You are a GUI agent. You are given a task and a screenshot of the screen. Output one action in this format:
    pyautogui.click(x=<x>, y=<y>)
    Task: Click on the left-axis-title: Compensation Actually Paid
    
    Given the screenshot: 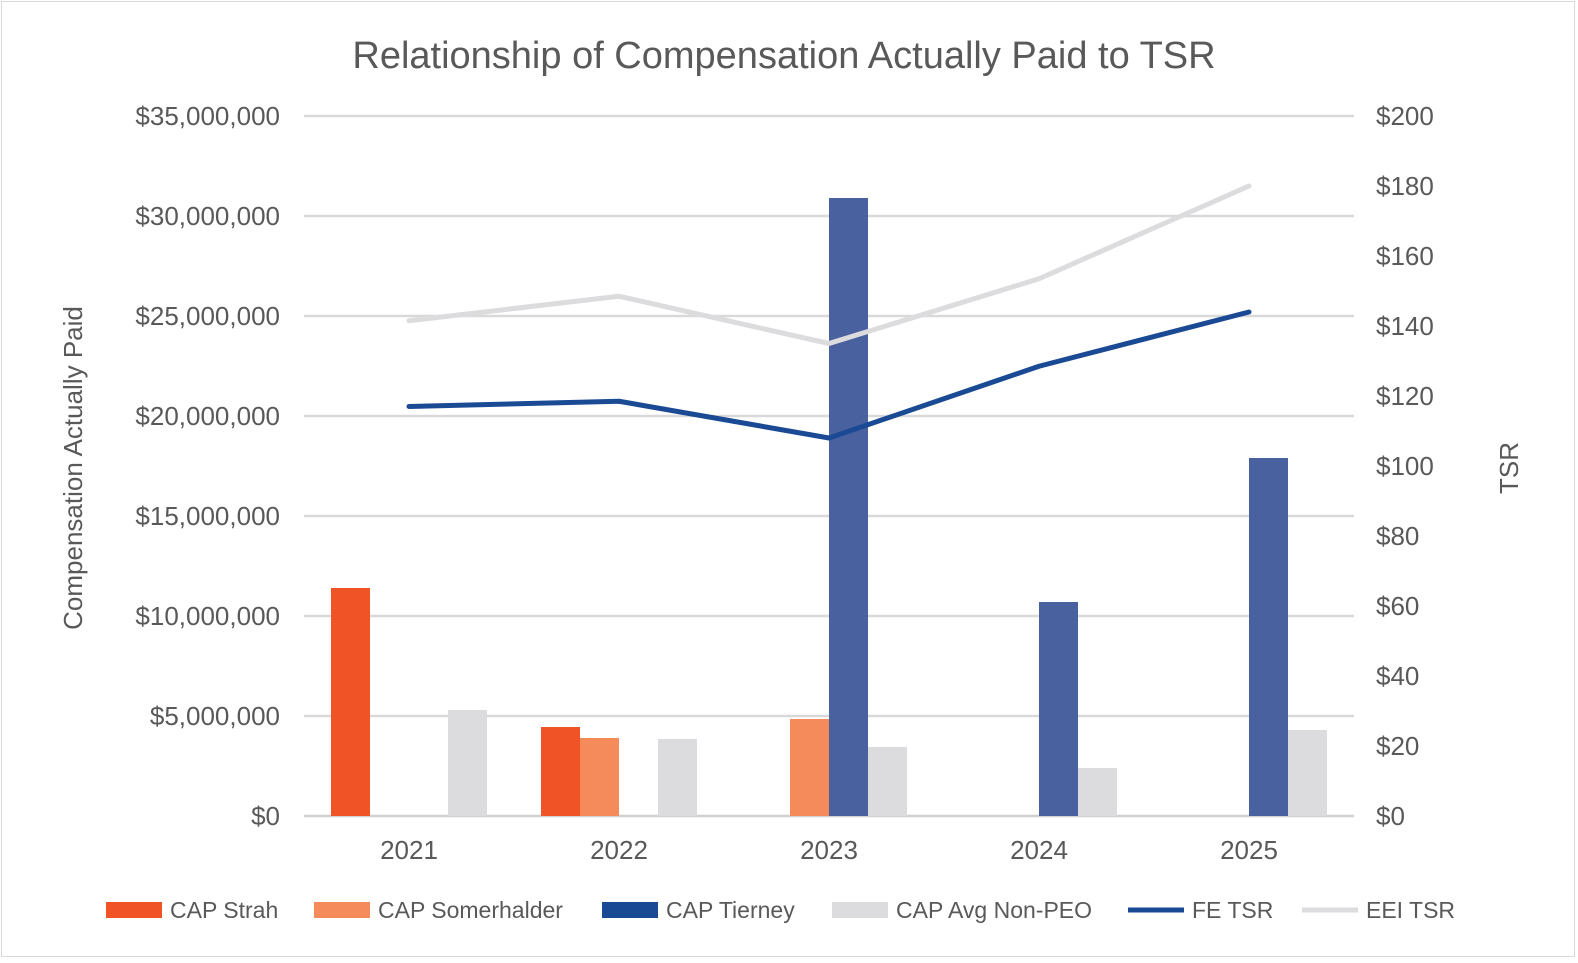 What is the action you would take?
    pyautogui.click(x=73, y=468)
    